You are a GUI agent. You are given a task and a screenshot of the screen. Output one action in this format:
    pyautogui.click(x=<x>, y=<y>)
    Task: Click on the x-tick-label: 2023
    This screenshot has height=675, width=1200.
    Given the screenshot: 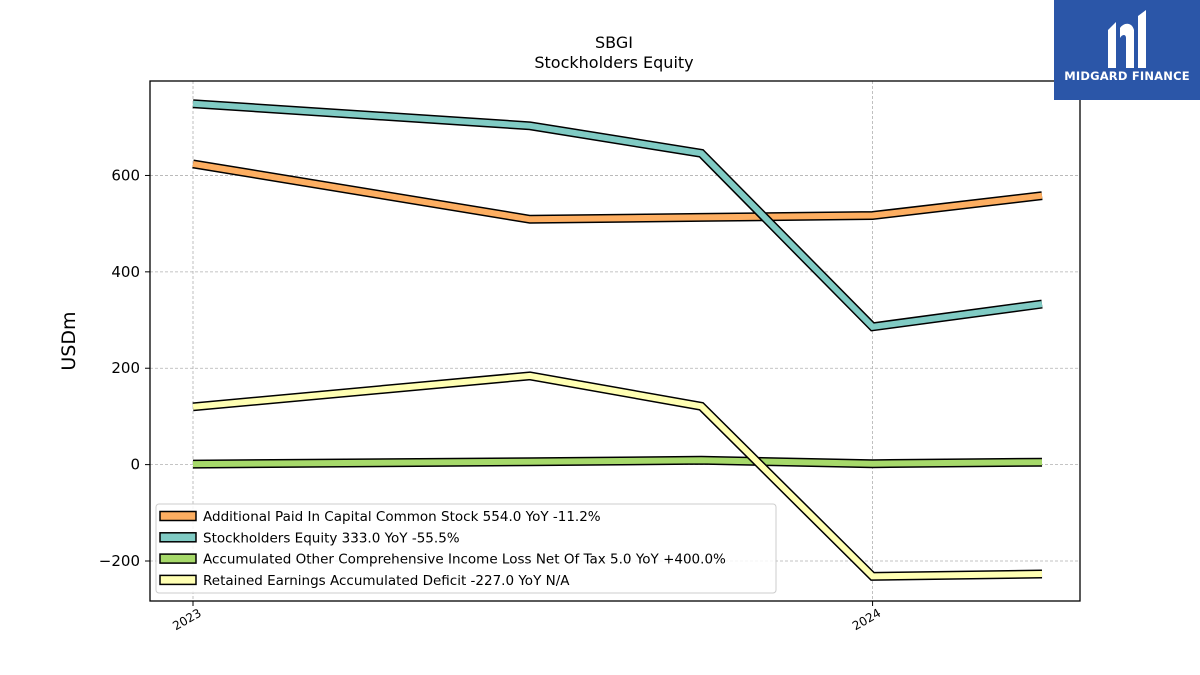 What is the action you would take?
    pyautogui.click(x=186, y=619)
    